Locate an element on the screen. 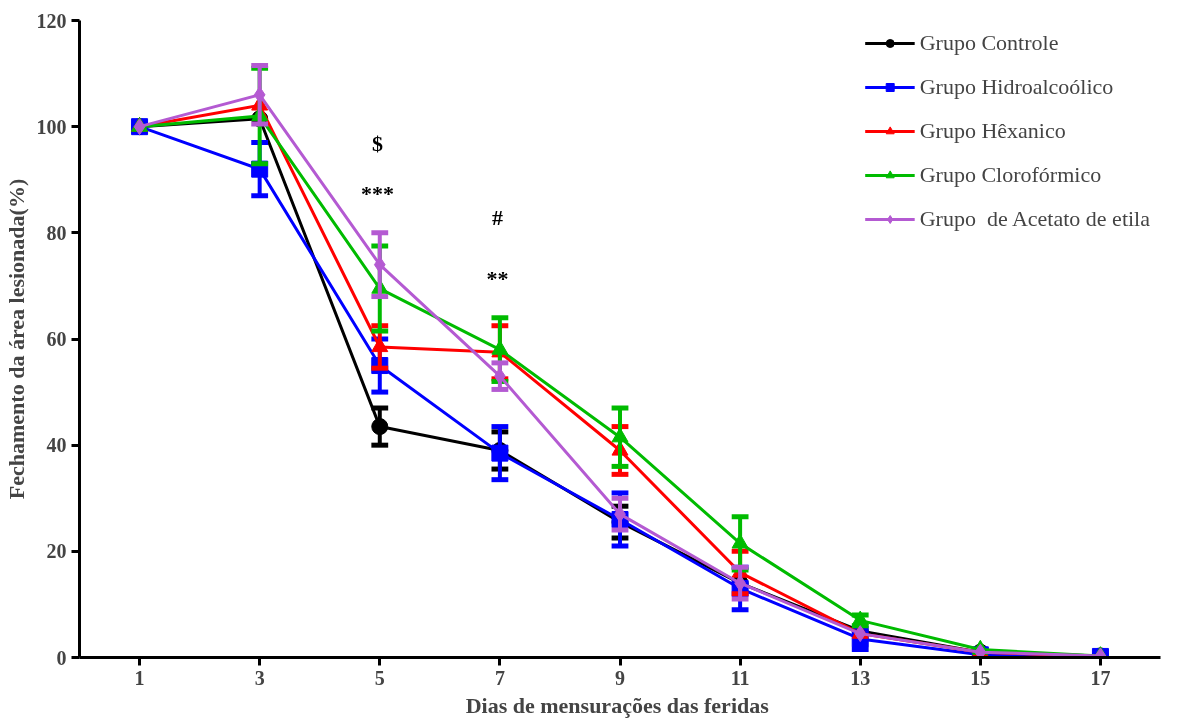 The width and height of the screenshot is (1187, 726). legend-label: Grupo de Acetato de etila is located at coordinates (1034, 219).